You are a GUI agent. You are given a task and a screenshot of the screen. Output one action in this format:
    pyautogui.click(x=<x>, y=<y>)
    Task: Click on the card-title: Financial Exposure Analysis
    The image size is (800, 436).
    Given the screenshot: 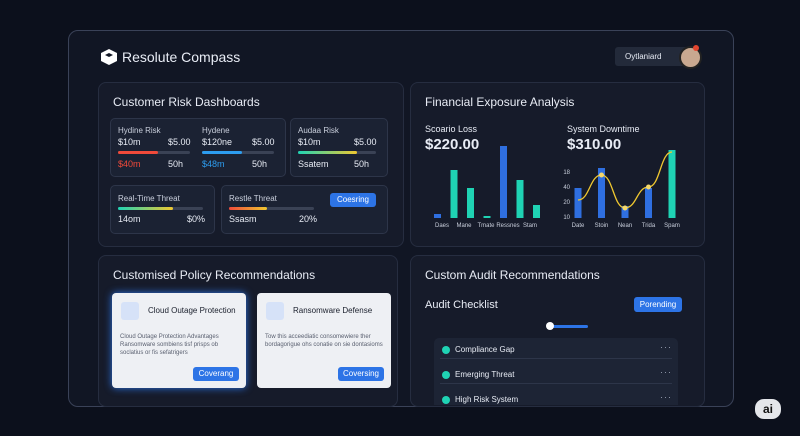 What is the action you would take?
    pyautogui.click(x=500, y=102)
    